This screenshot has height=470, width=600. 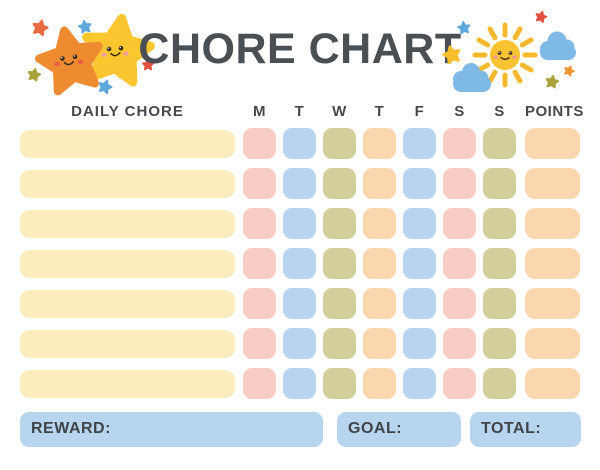 I want to click on day-header: S, so click(x=459, y=111).